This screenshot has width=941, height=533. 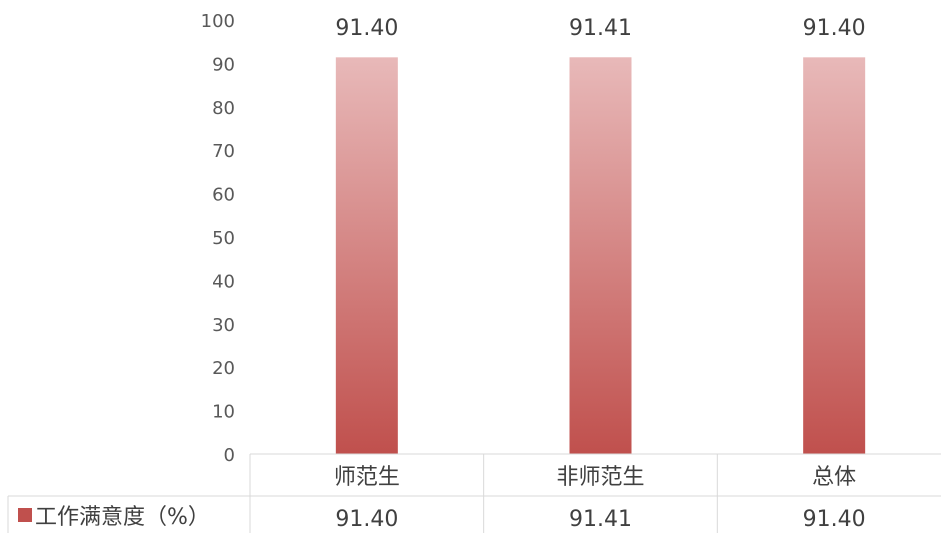 I want to click on y-tick-label: 70, so click(x=223, y=151).